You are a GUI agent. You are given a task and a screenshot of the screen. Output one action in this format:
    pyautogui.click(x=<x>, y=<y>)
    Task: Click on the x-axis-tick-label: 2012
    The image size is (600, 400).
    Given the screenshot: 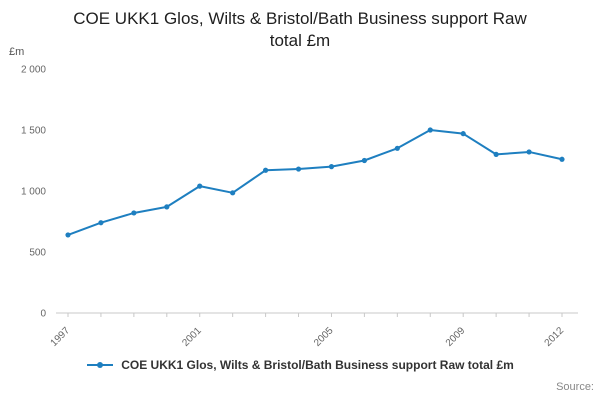 What is the action you would take?
    pyautogui.click(x=555, y=337)
    